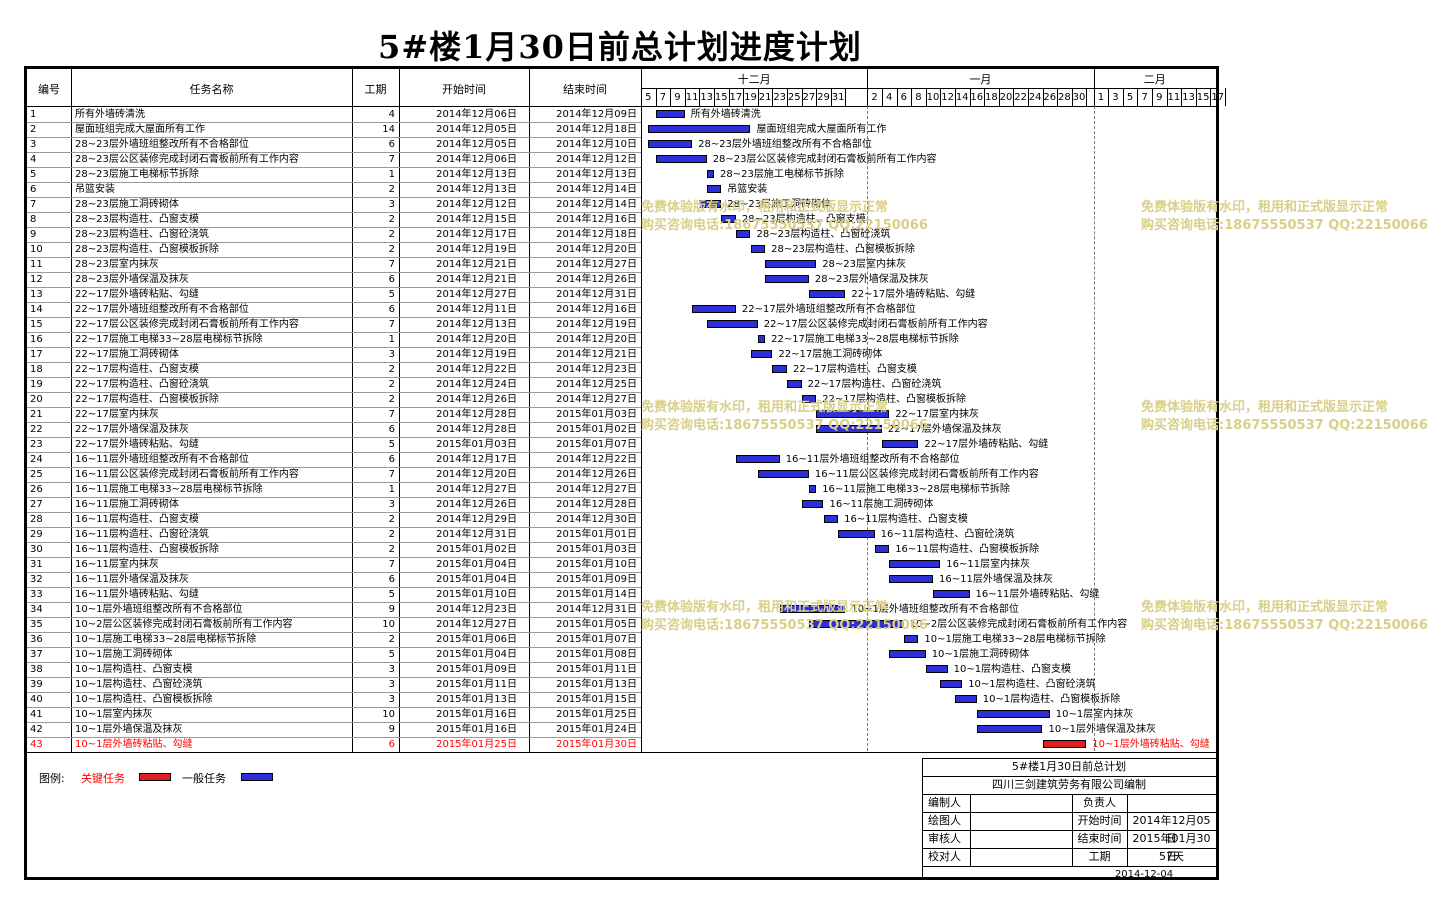 The width and height of the screenshot is (1444, 904). I want to click on task-end: 2014年12月18日, so click(596, 129).